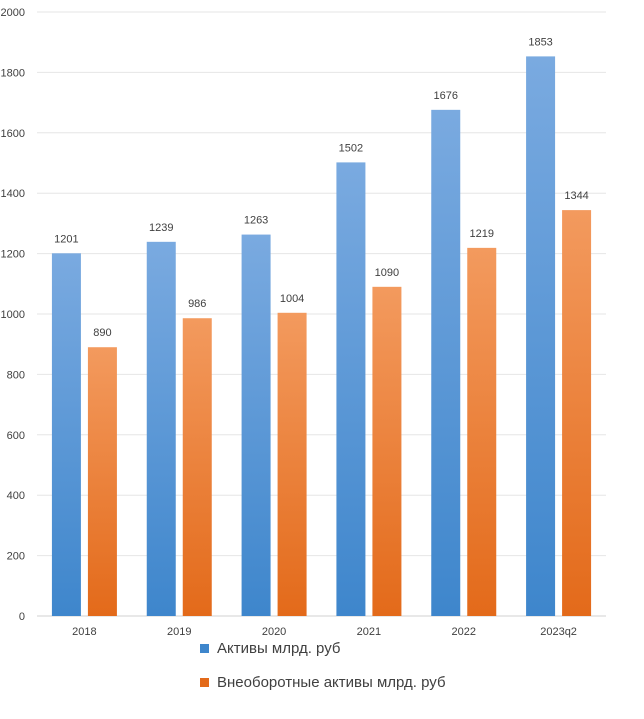  What do you see at coordinates (84, 632) in the screenshot?
I see `x-tick-label: 2018` at bounding box center [84, 632].